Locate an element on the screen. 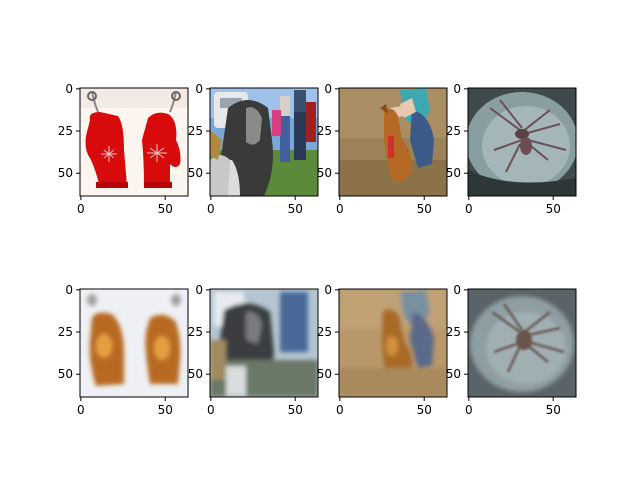 The height and width of the screenshot is (480, 640). panel-mittens-reconstruction is located at coordinates (134, 343).